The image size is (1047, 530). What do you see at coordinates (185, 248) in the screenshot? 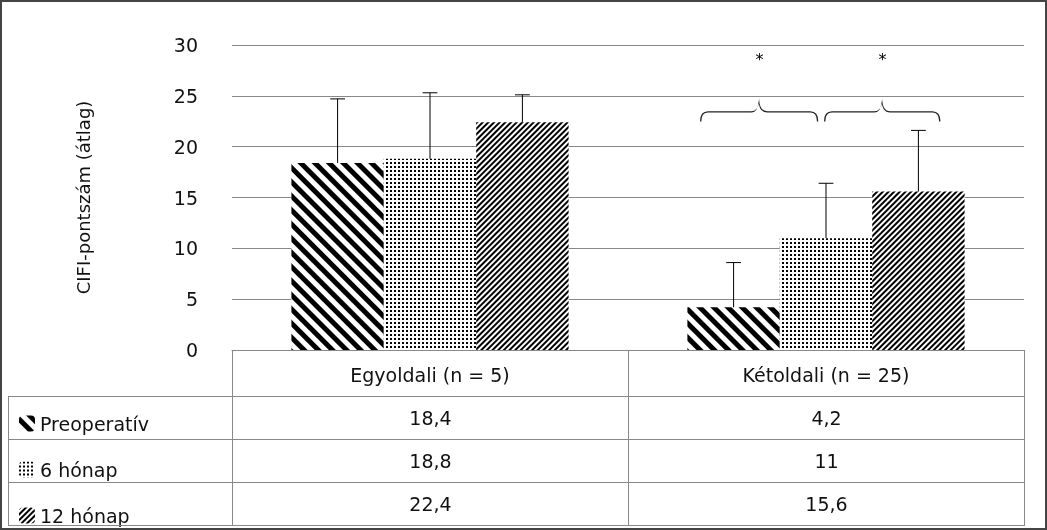
I see `y-tick-label: 10` at bounding box center [185, 248].